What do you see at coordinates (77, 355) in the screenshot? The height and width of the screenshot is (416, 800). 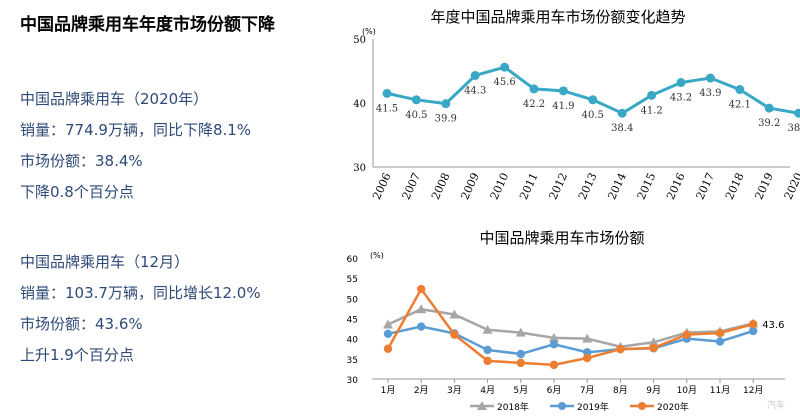 I see `info-dec-change: 上升1.9个百分点` at bounding box center [77, 355].